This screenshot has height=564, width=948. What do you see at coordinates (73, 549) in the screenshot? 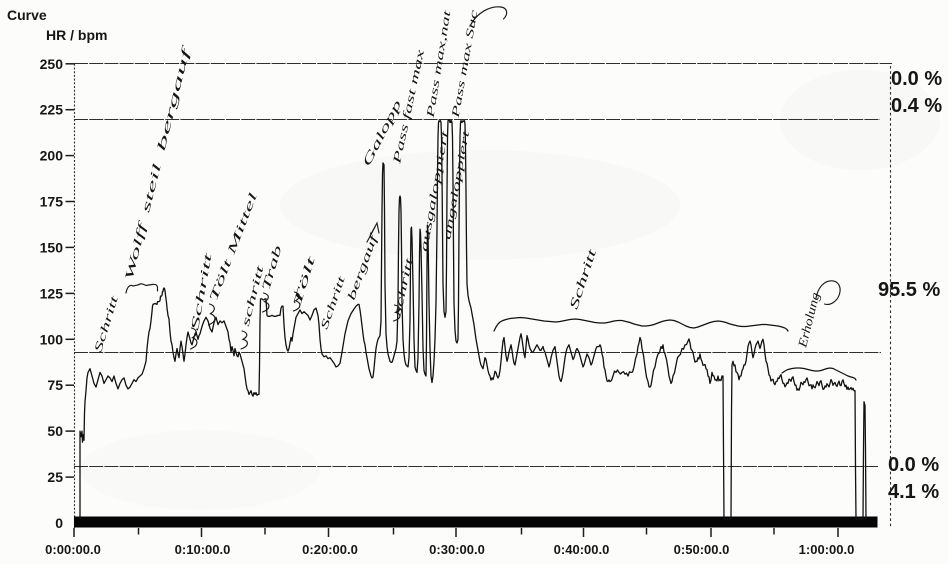
I see `svg-text: 0:00:00.0` at bounding box center [73, 549].